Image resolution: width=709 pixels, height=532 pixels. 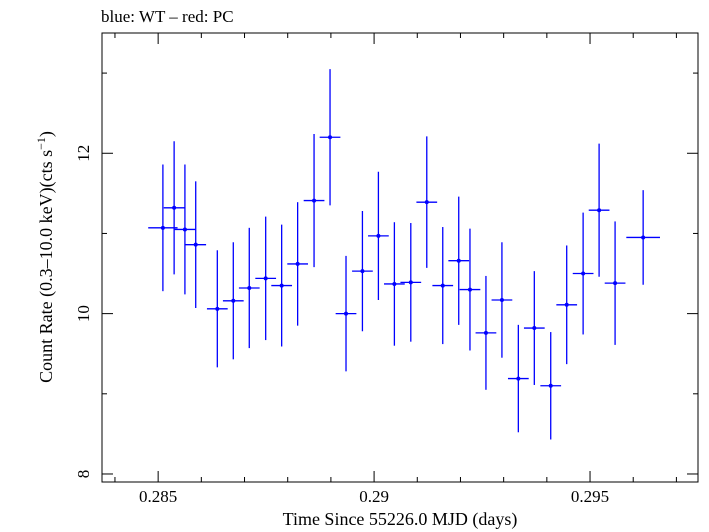 I want to click on y-axis-label-close: ), so click(x=46, y=134).